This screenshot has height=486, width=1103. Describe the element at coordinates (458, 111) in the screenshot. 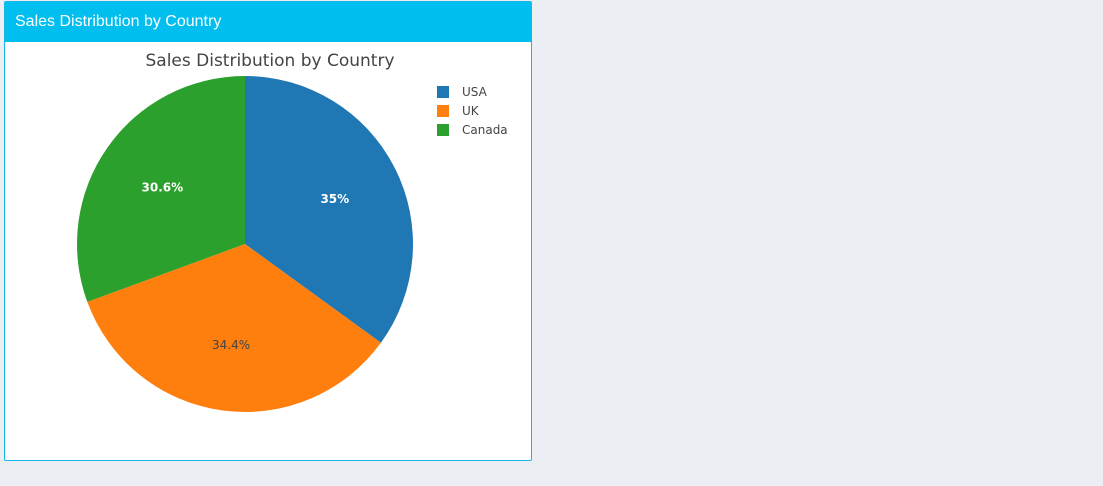

I see `legend-item-uk: UK` at that location.